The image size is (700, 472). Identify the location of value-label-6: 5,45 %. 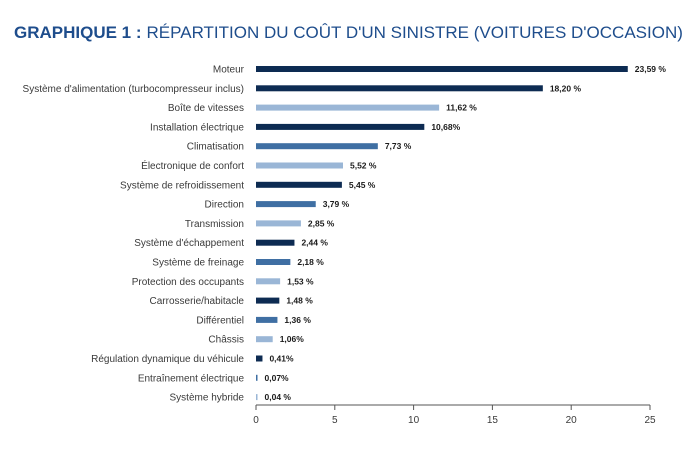
(362, 185).